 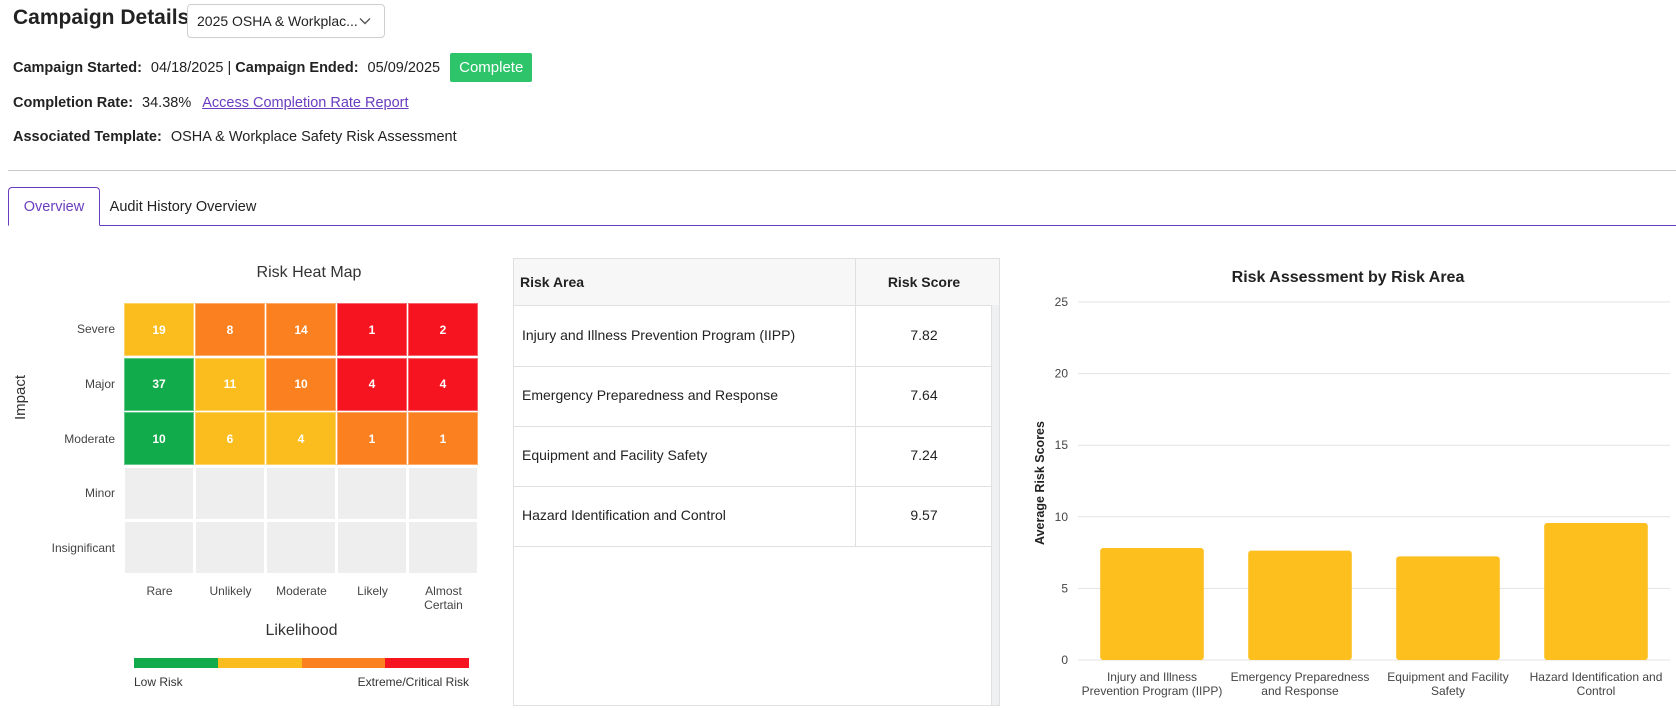 I want to click on x-tick-label: Equipment and Facility, so click(x=1447, y=677).